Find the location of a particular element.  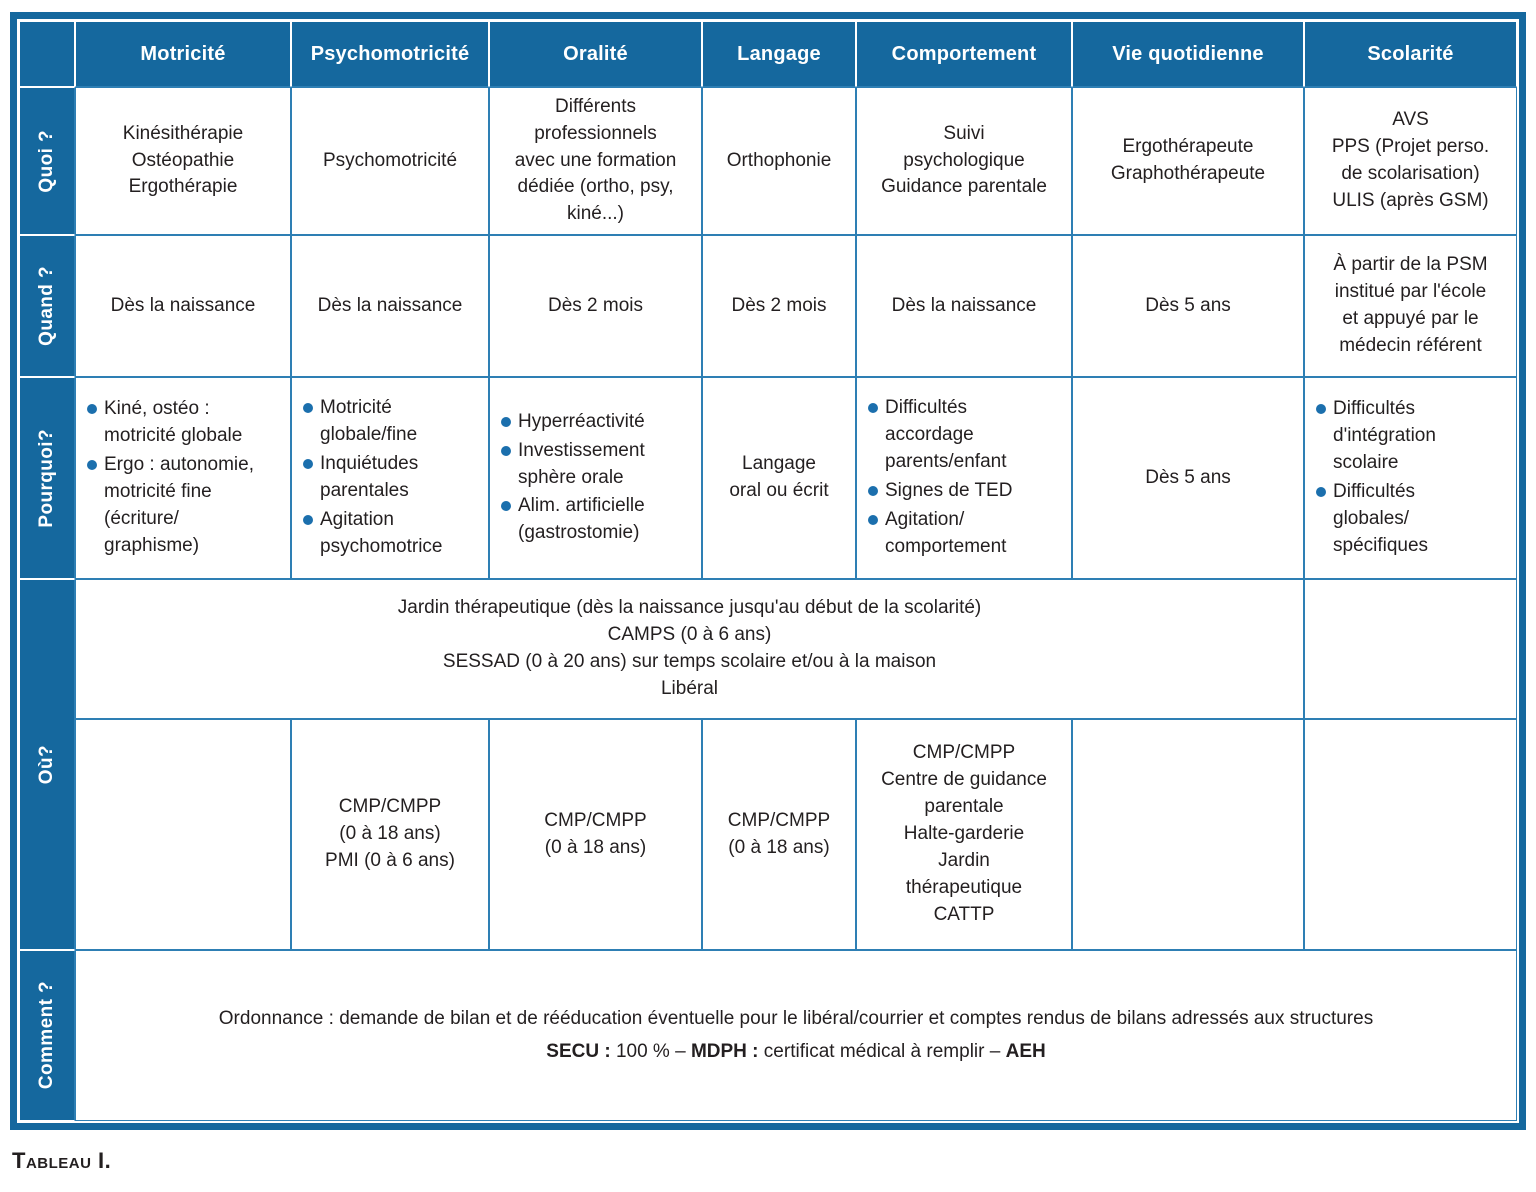

col-header-label: Langage is located at coordinates (779, 53).